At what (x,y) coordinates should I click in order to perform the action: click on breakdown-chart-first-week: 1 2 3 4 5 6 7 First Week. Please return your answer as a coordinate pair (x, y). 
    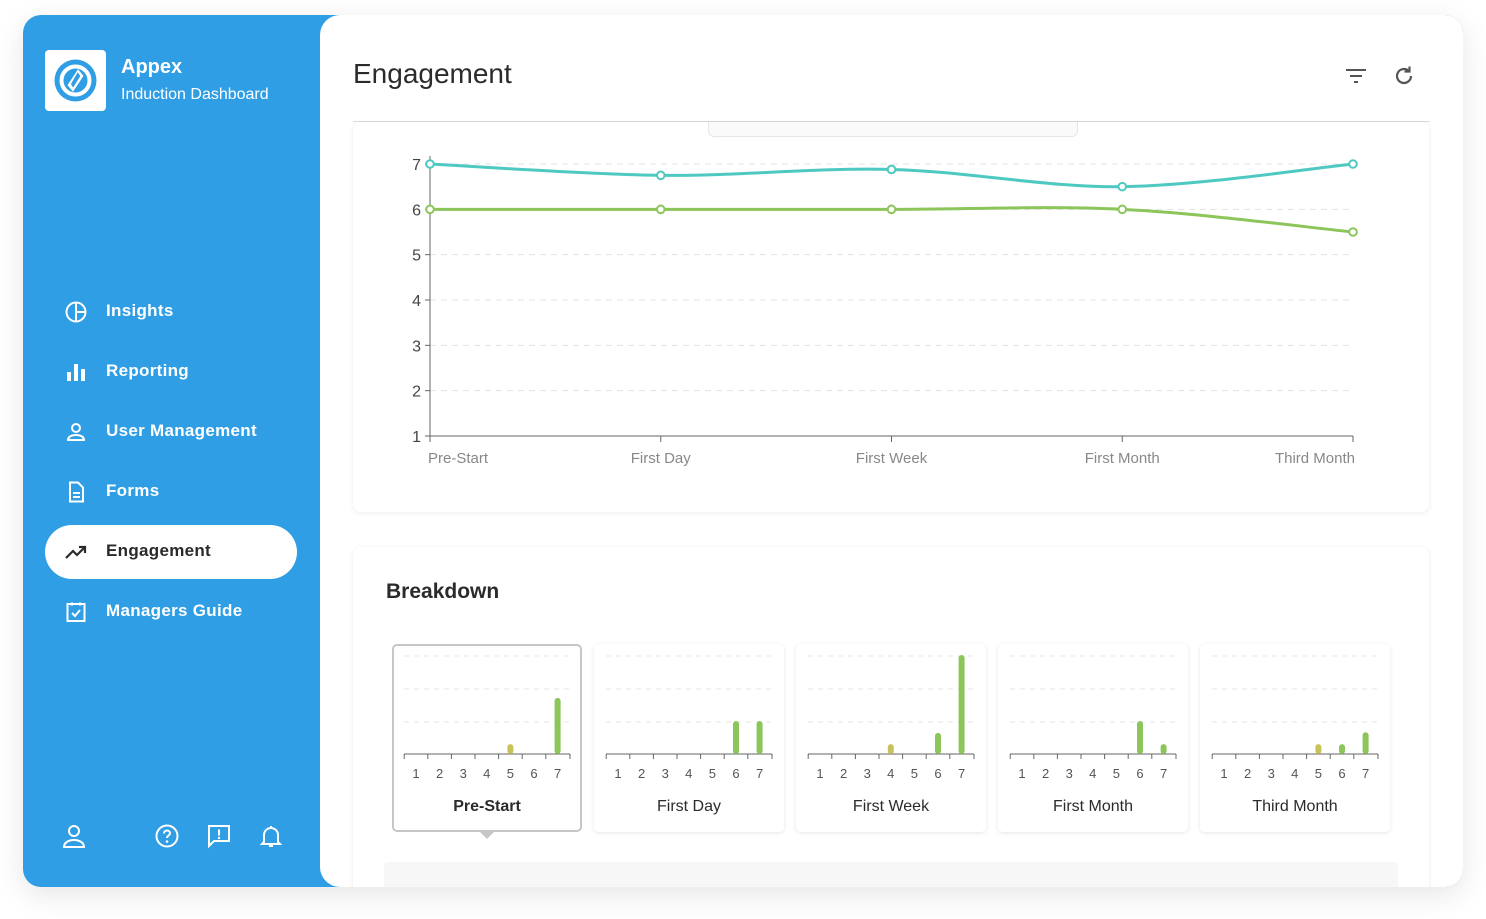
    Looking at the image, I should click on (891, 738).